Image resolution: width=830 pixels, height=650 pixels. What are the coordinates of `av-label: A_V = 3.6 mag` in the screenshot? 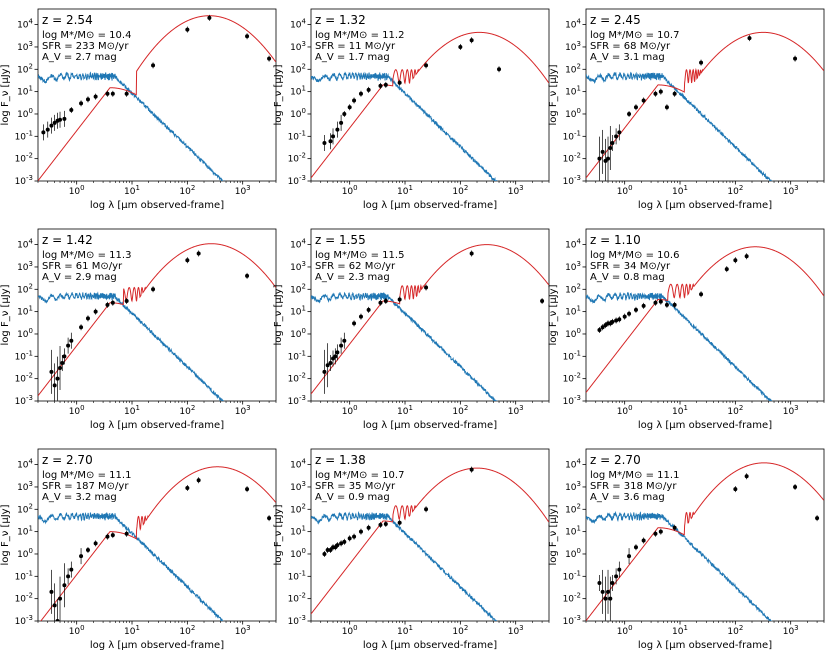 It's located at (627, 497).